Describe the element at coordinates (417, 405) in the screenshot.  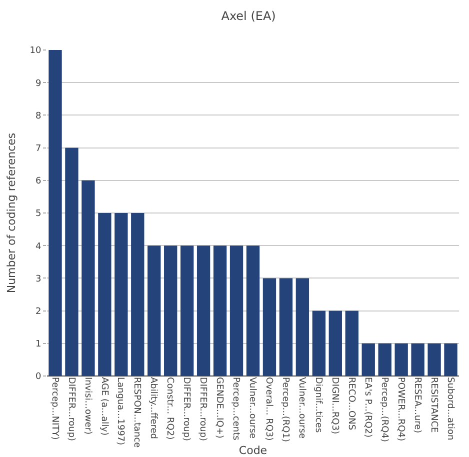
I see `x-tick-label: RESEA...ure)` at that location.